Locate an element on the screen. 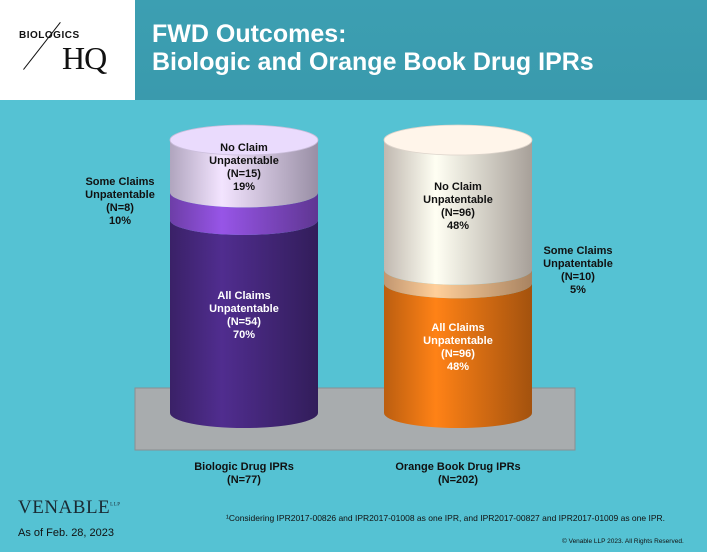  segment-label-2-2-line2: Unpatentable is located at coordinates (578, 263).